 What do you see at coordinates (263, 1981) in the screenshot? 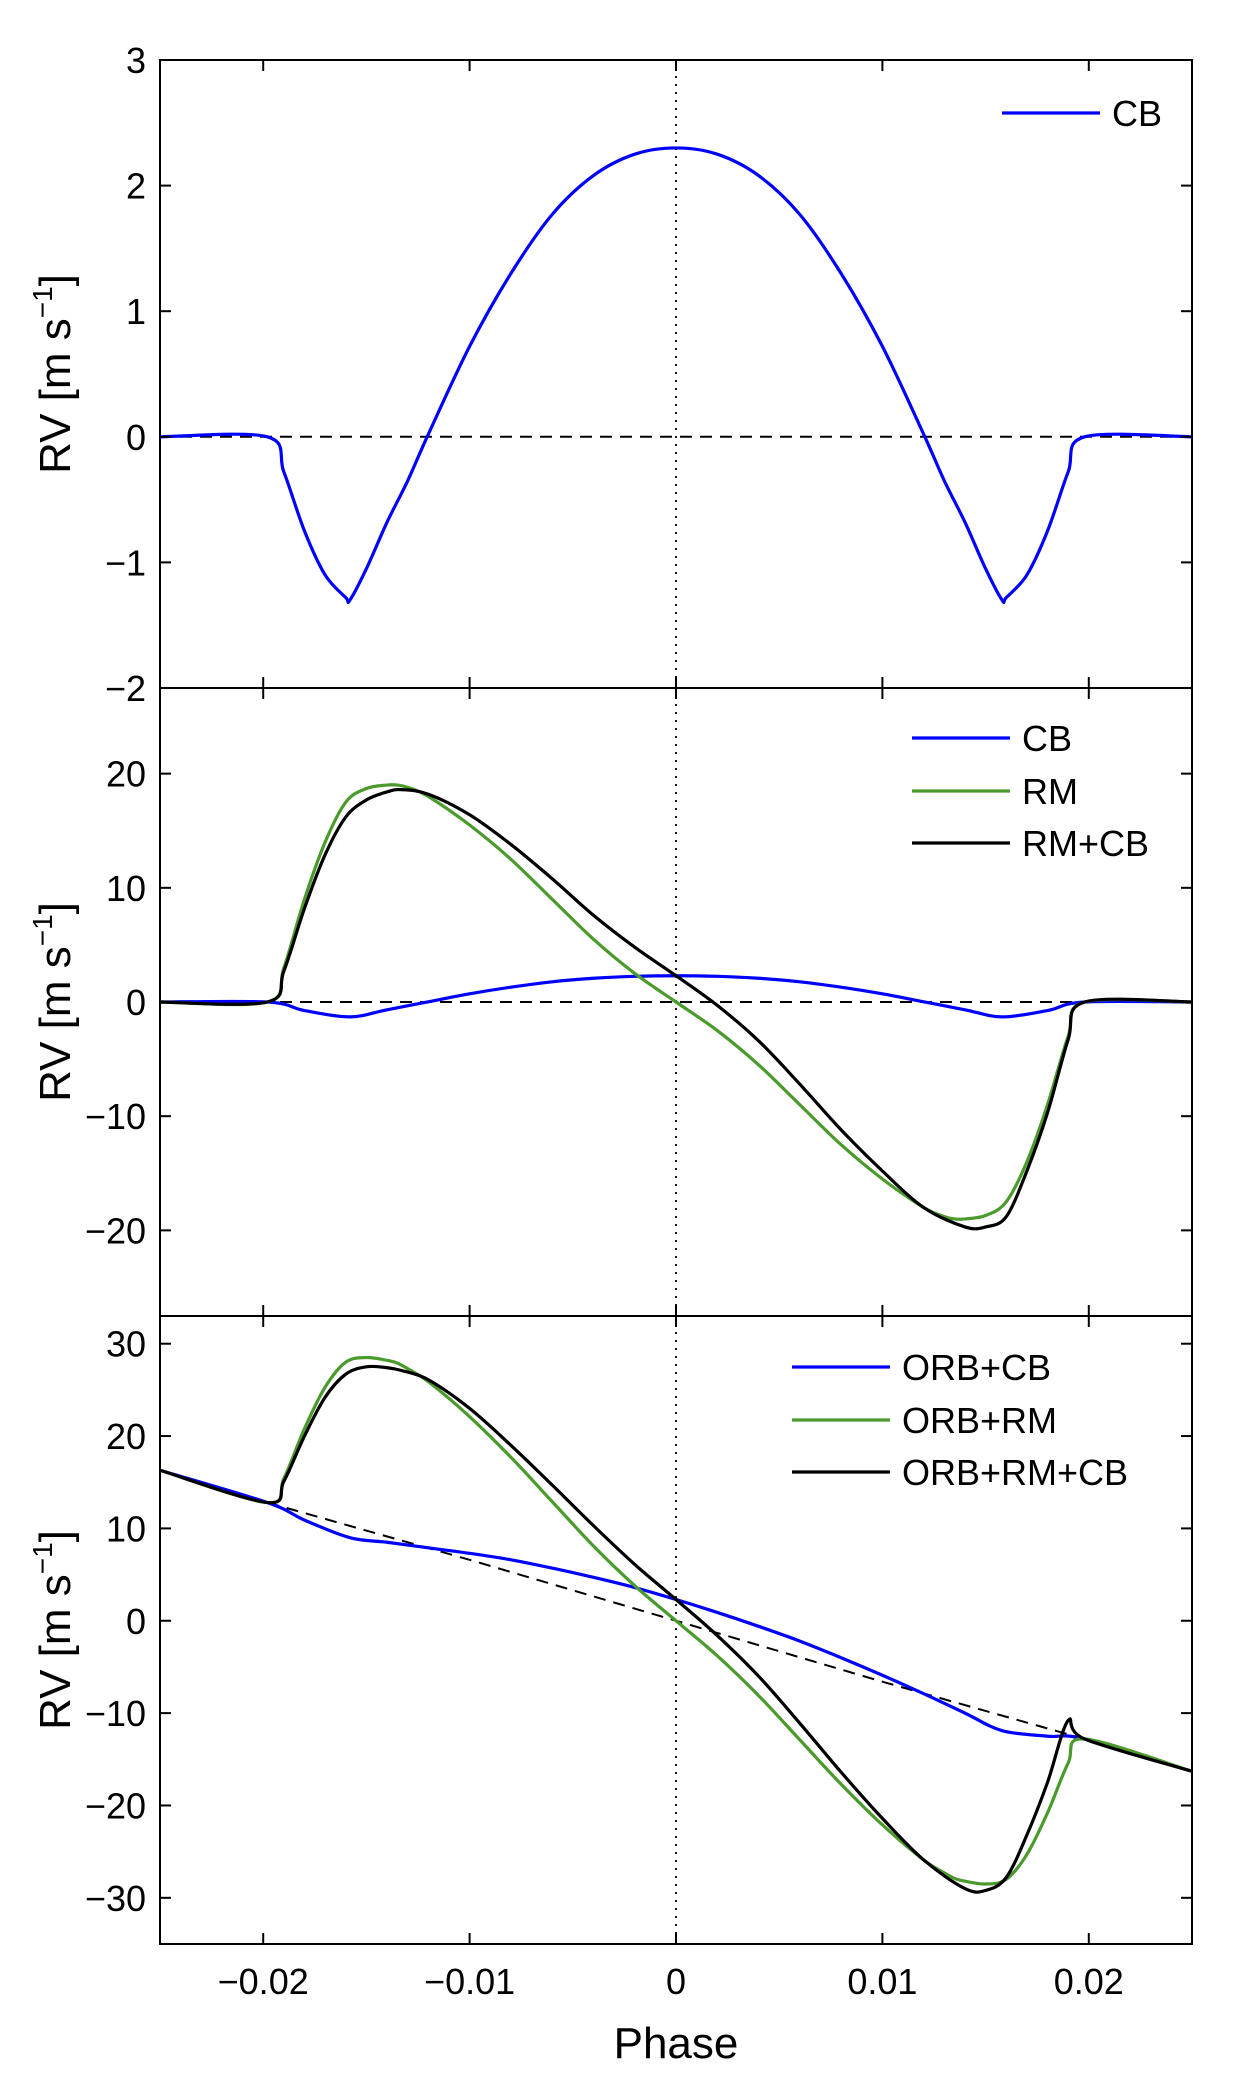
I see `x-tick-label: −0.02` at bounding box center [263, 1981].